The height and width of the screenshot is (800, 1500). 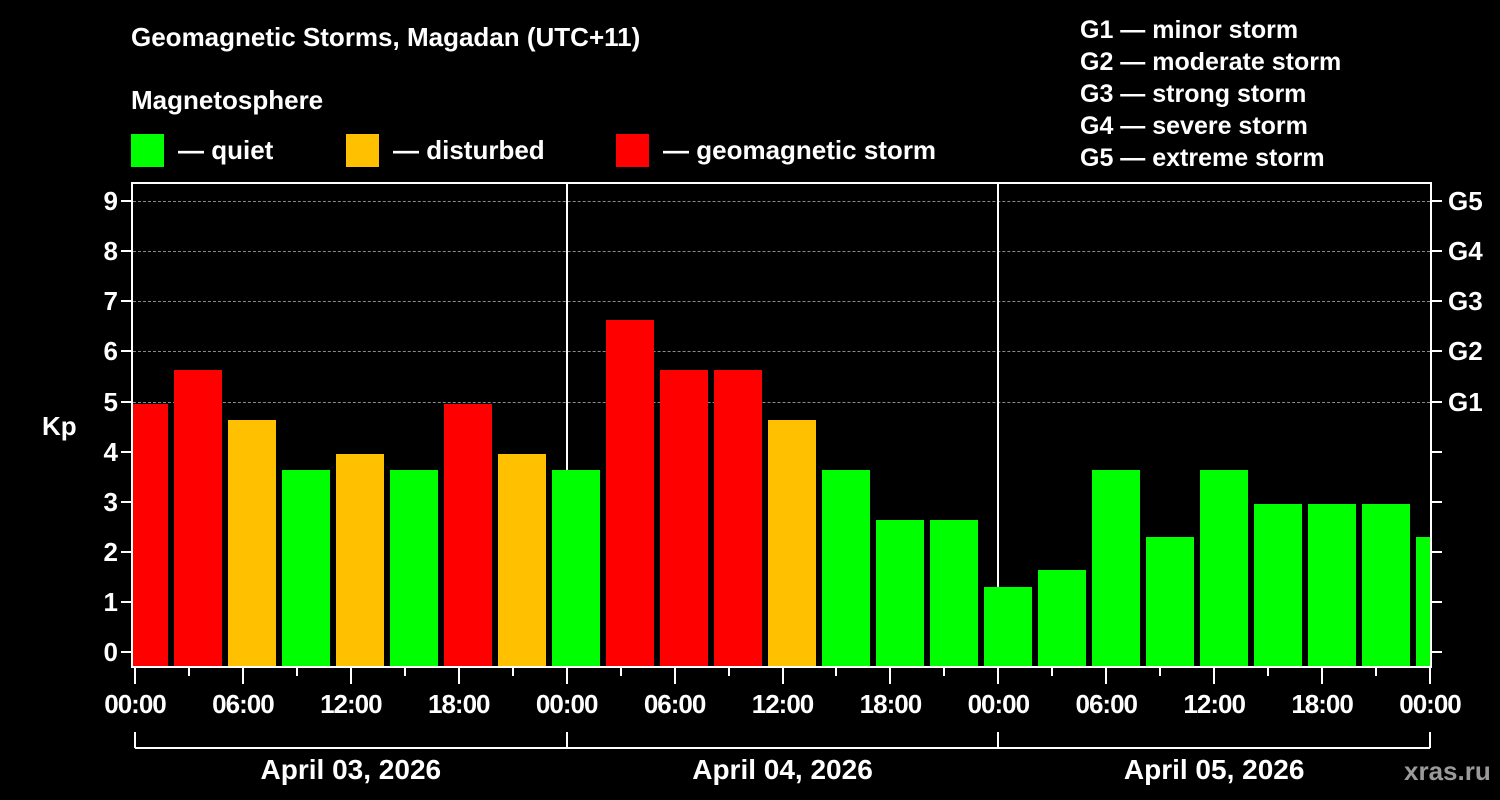 What do you see at coordinates (110, 401) in the screenshot?
I see `y-tick-label: 5` at bounding box center [110, 401].